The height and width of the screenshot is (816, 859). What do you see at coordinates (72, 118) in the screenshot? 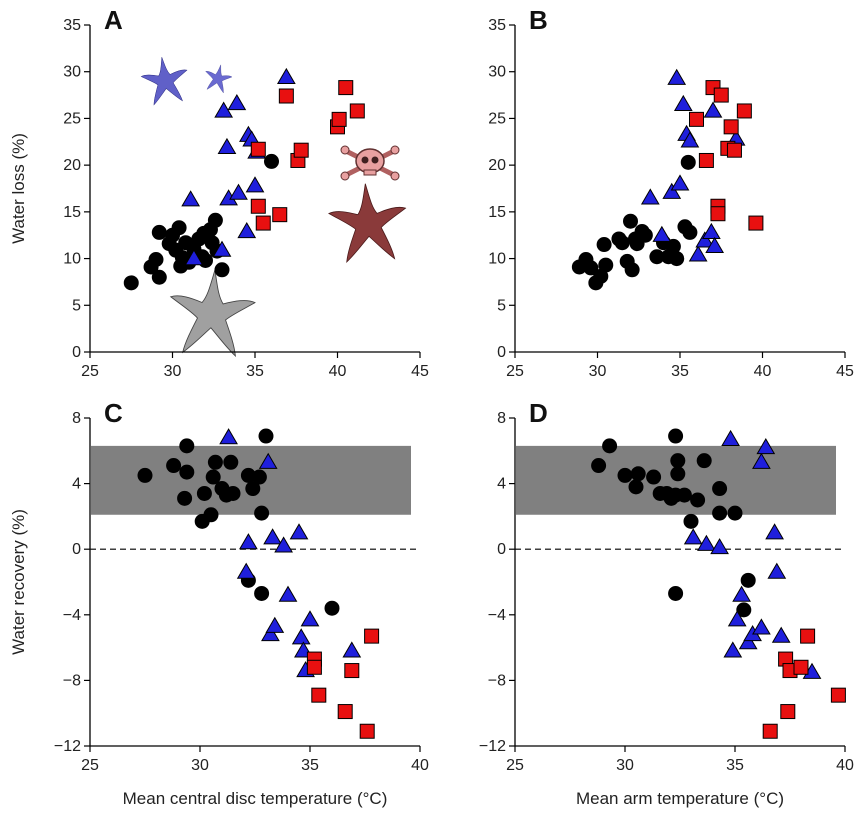
I see `y-tick-label: 25` at bounding box center [72, 118].